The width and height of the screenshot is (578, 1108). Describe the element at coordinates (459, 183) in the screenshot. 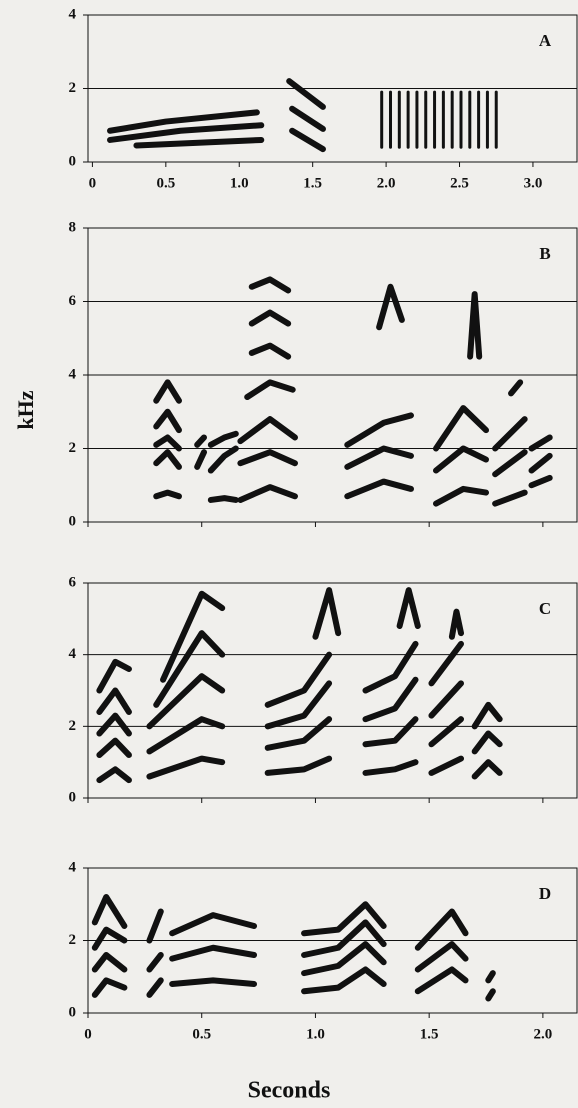

I see `x-tick-label: 2.5` at that location.